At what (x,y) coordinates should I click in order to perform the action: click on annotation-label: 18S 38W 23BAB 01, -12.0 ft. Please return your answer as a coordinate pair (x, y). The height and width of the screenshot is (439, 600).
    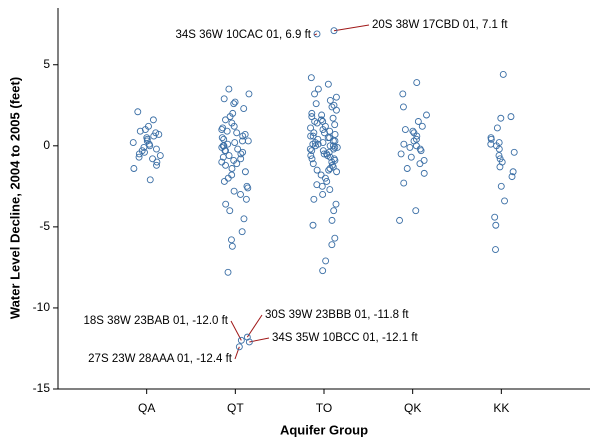
    Looking at the image, I should click on (156, 321).